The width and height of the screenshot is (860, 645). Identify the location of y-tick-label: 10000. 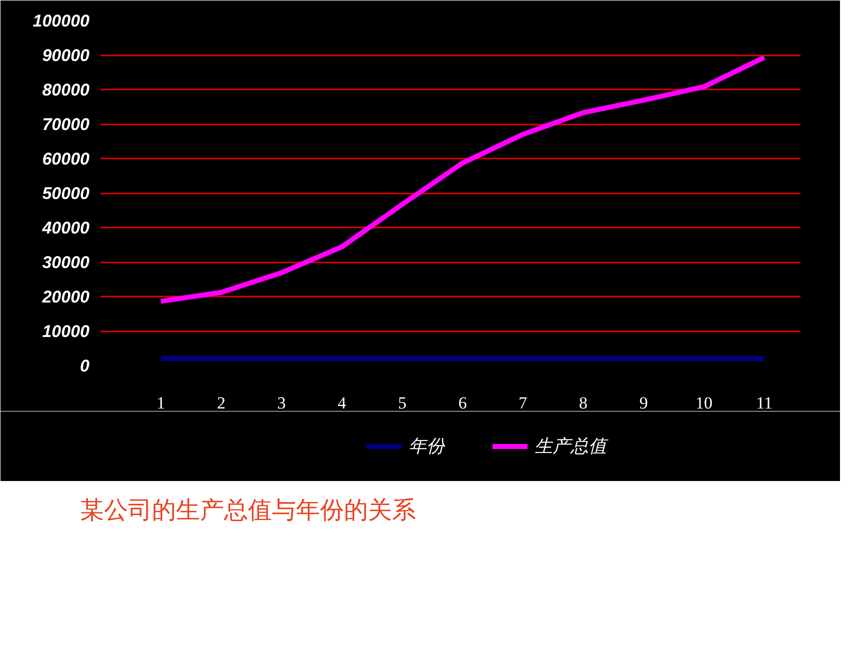
(66, 331).